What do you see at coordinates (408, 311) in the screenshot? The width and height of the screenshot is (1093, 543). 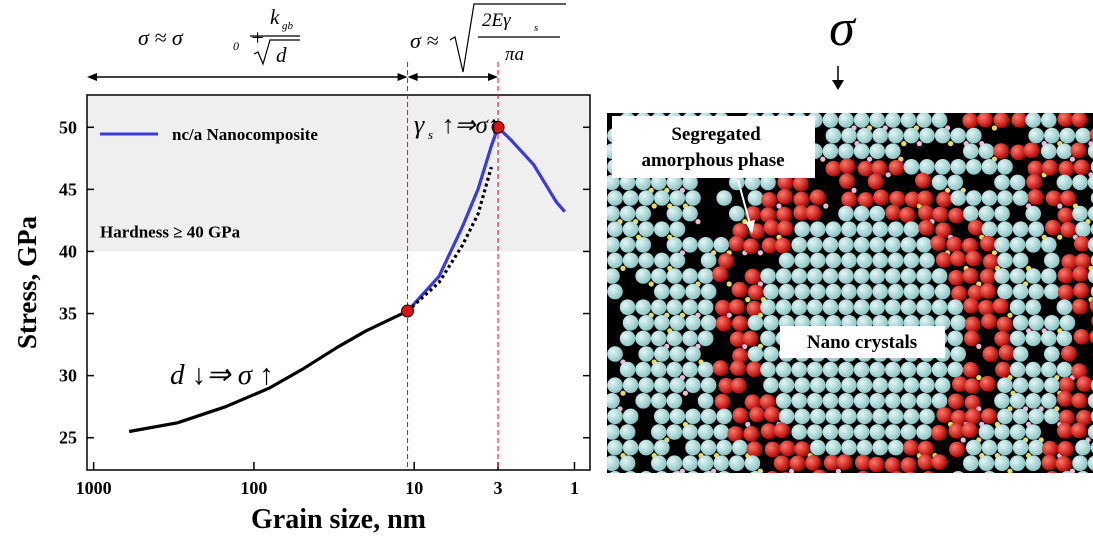 I see `point` at bounding box center [408, 311].